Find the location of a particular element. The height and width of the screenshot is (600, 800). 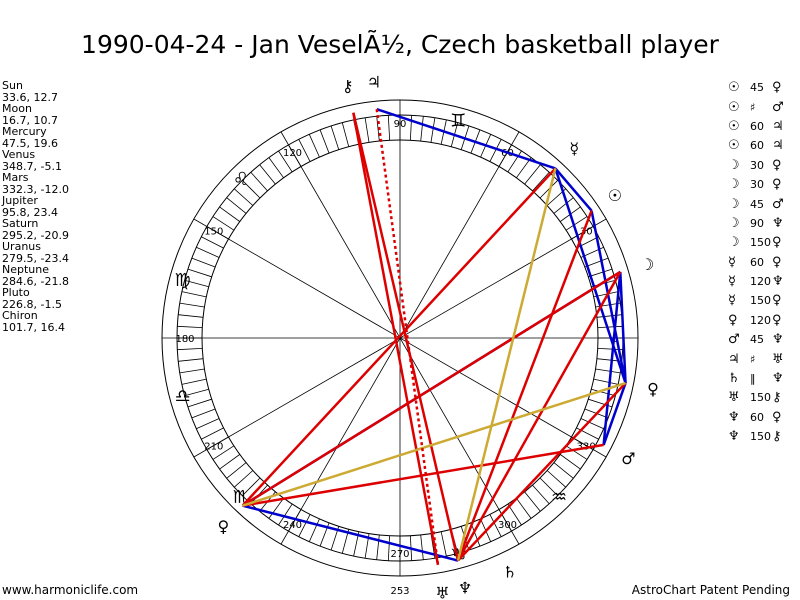

planet-values: 332.3, -12.0 is located at coordinates (35, 189).